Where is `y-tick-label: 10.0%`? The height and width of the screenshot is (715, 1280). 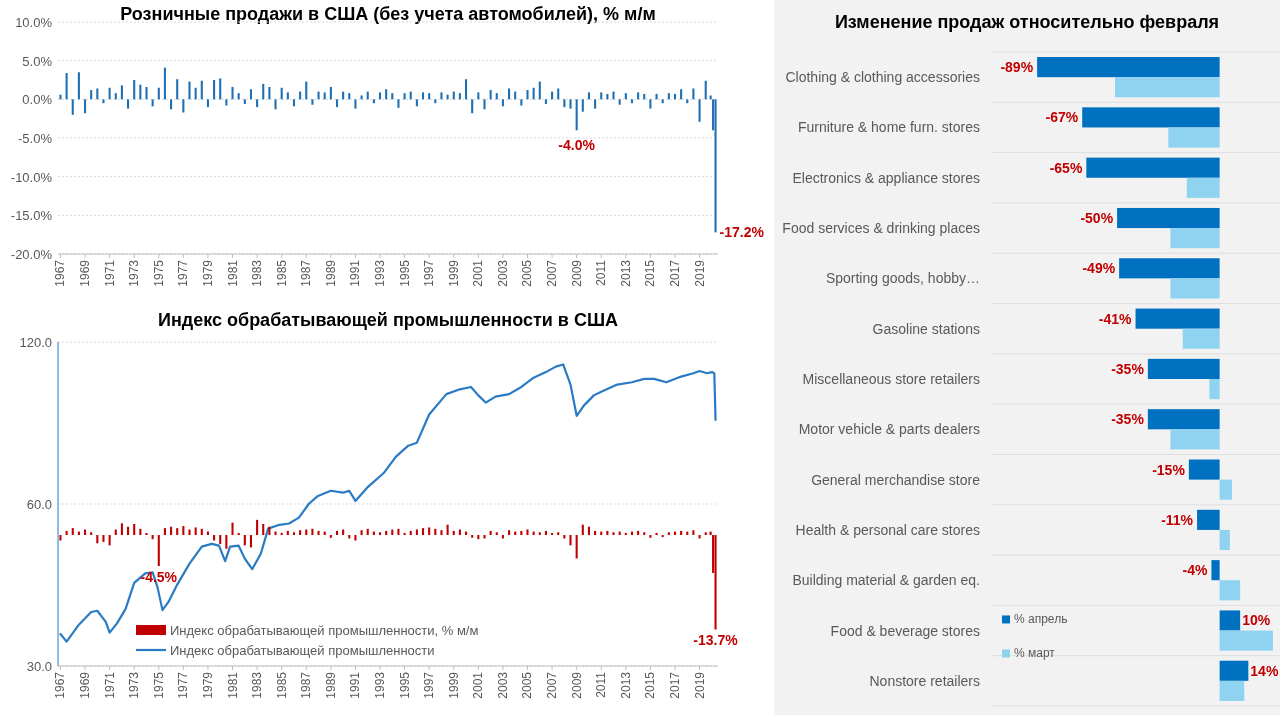
y-tick-label: 10.0% is located at coordinates (34, 22).